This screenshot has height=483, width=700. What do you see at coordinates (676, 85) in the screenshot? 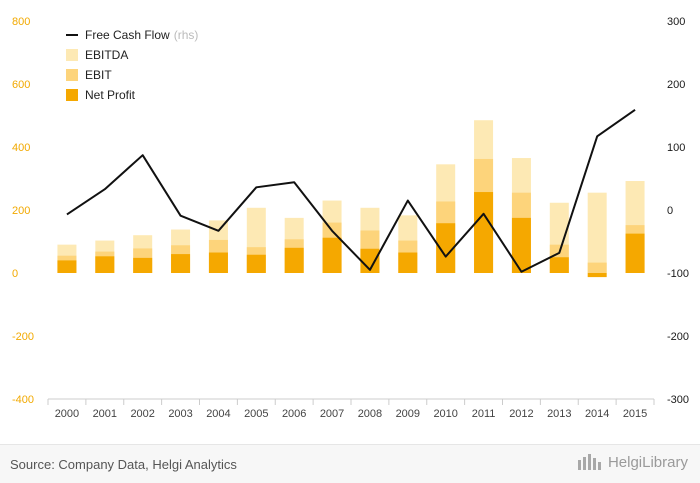
I see `y-right-tick-label: 200` at bounding box center [676, 85].